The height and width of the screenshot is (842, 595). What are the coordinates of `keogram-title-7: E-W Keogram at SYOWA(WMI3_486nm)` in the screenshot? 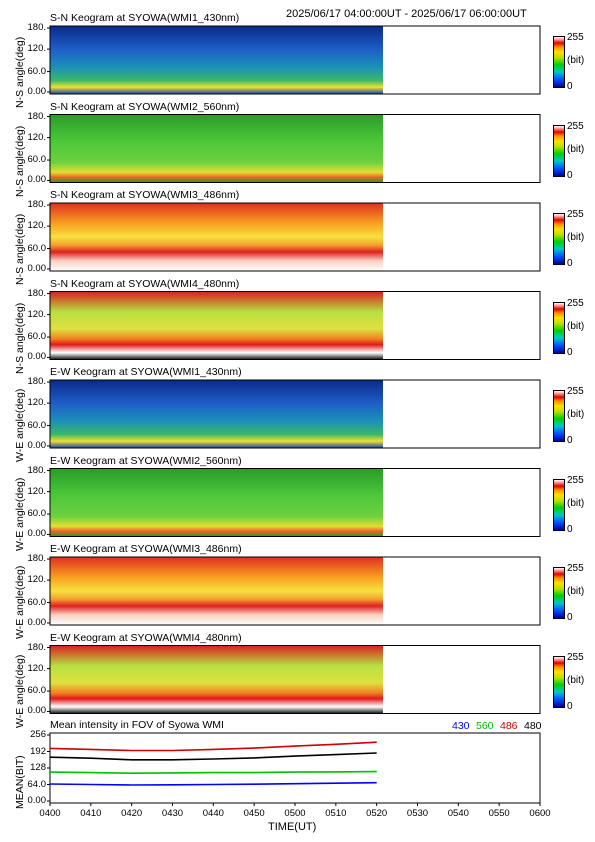 It's located at (146, 549).